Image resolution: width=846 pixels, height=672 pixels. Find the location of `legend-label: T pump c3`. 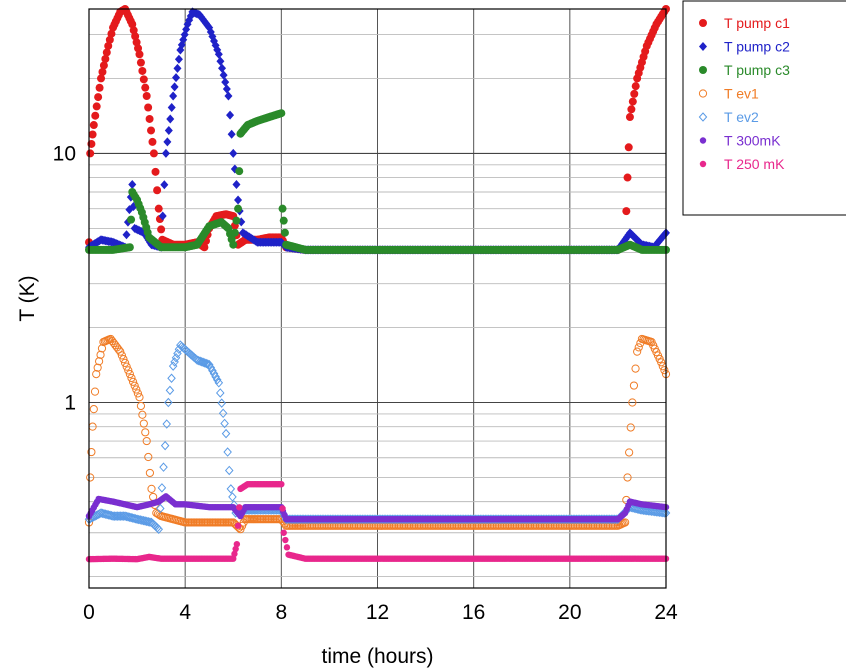

legend-label: T pump c3 is located at coordinates (757, 70).